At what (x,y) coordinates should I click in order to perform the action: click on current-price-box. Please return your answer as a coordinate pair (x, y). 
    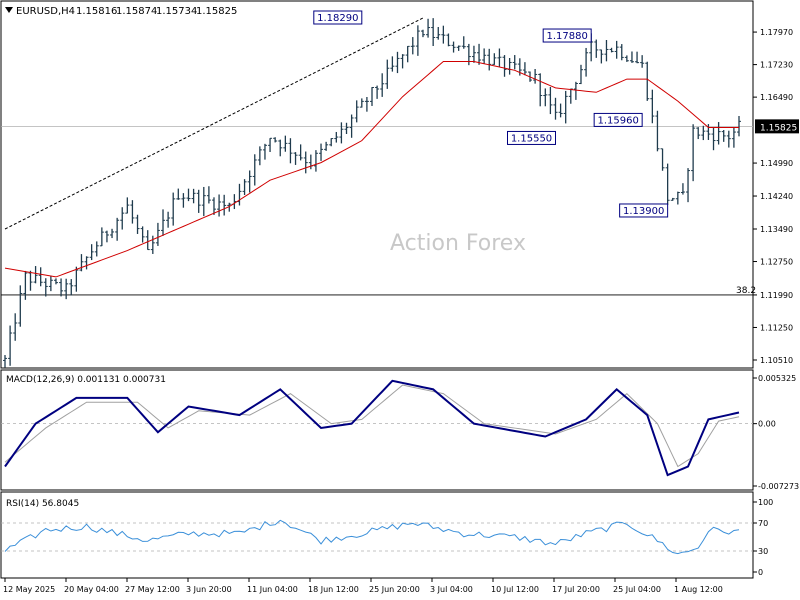
    Looking at the image, I should click on (777, 126).